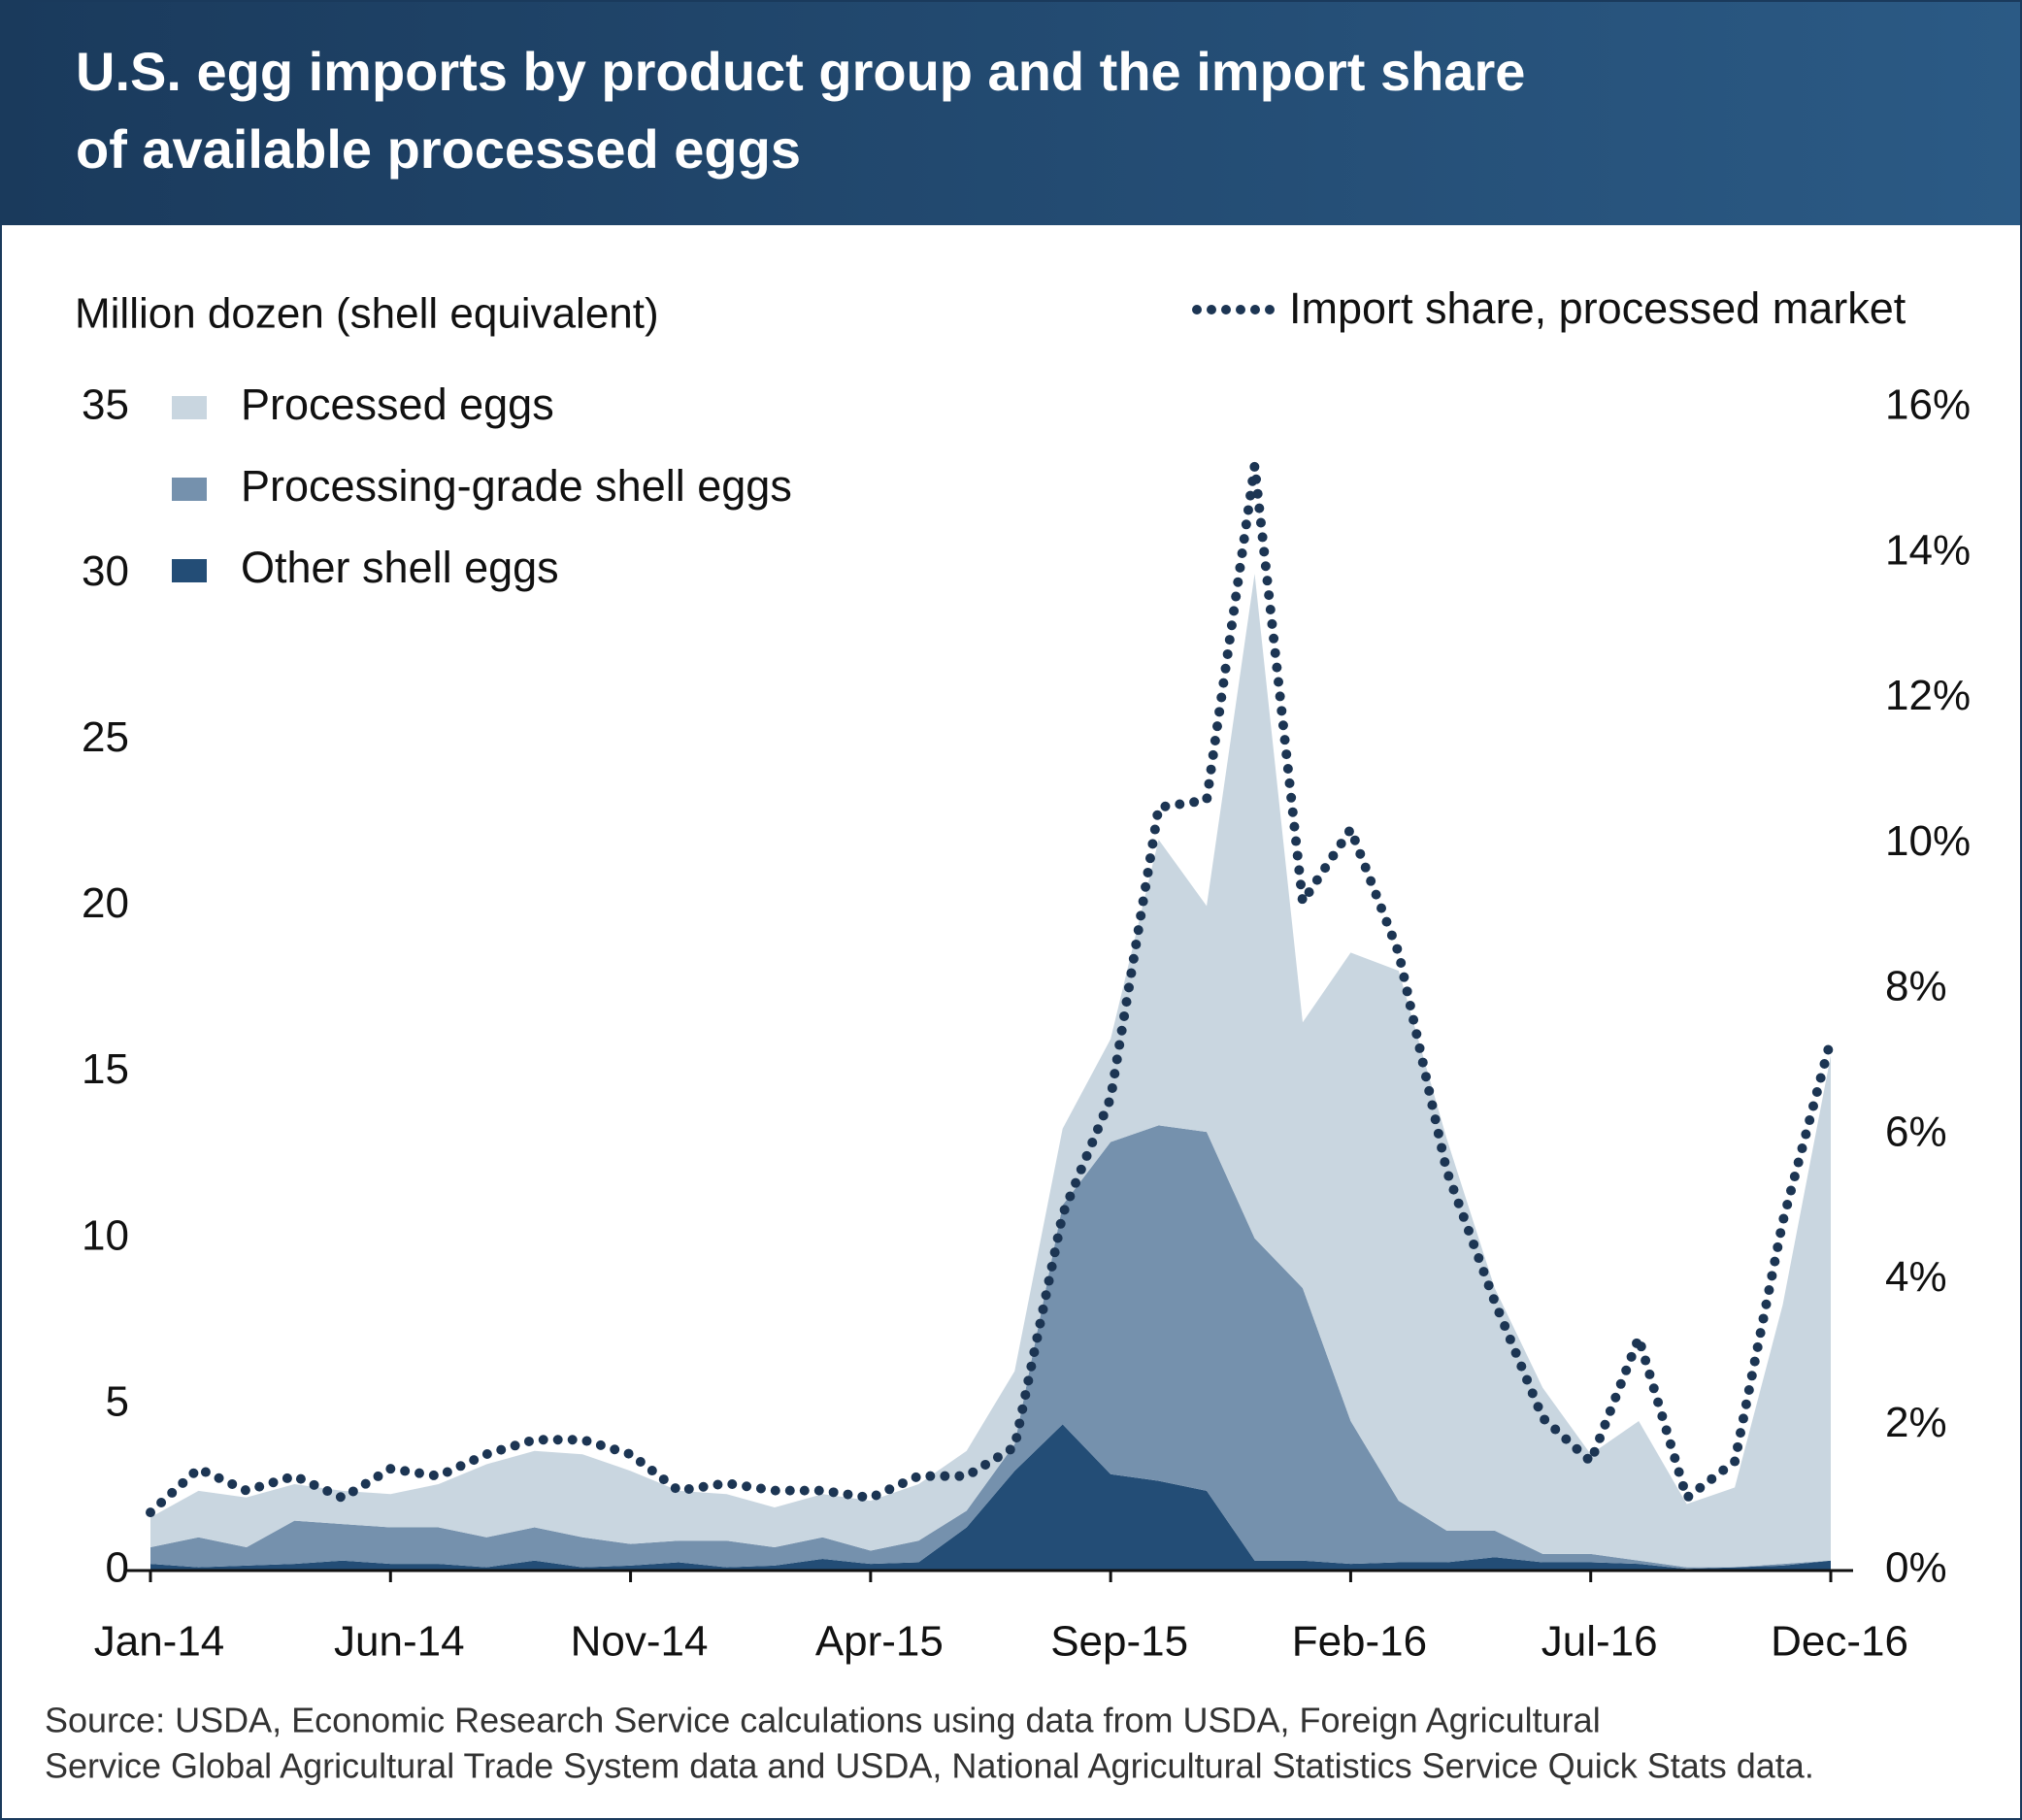  What do you see at coordinates (105, 737) in the screenshot?
I see `y-tick-label: 25` at bounding box center [105, 737].